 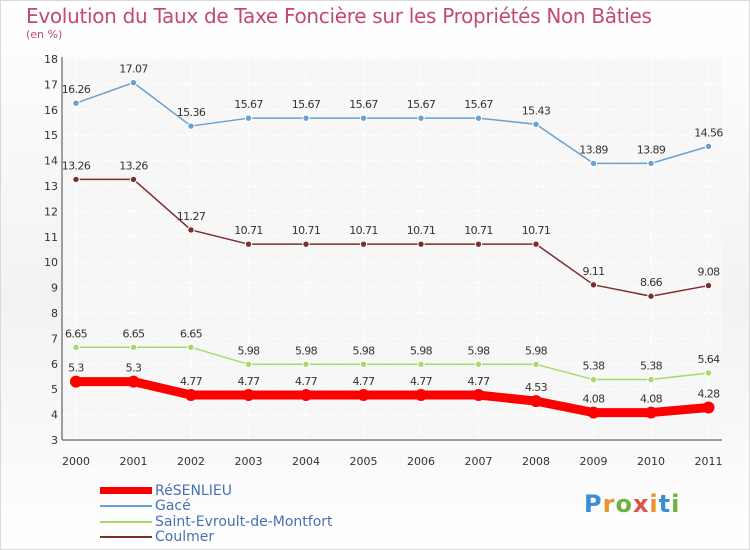 What do you see at coordinates (250, 537) in the screenshot?
I see `legend-item-coulmer: Coulmer` at bounding box center [250, 537].